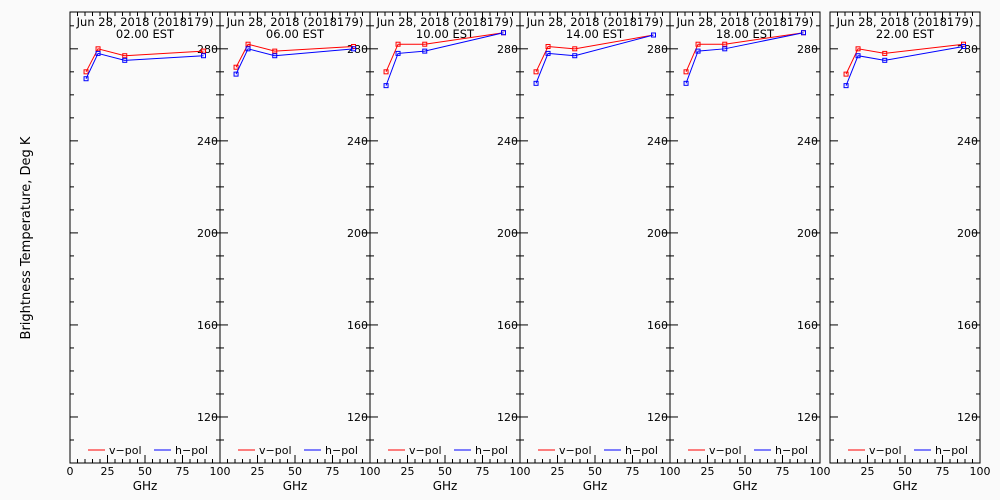  What do you see at coordinates (595, 34) in the screenshot?
I see `panel-subtitle: 14.00 EST` at bounding box center [595, 34].